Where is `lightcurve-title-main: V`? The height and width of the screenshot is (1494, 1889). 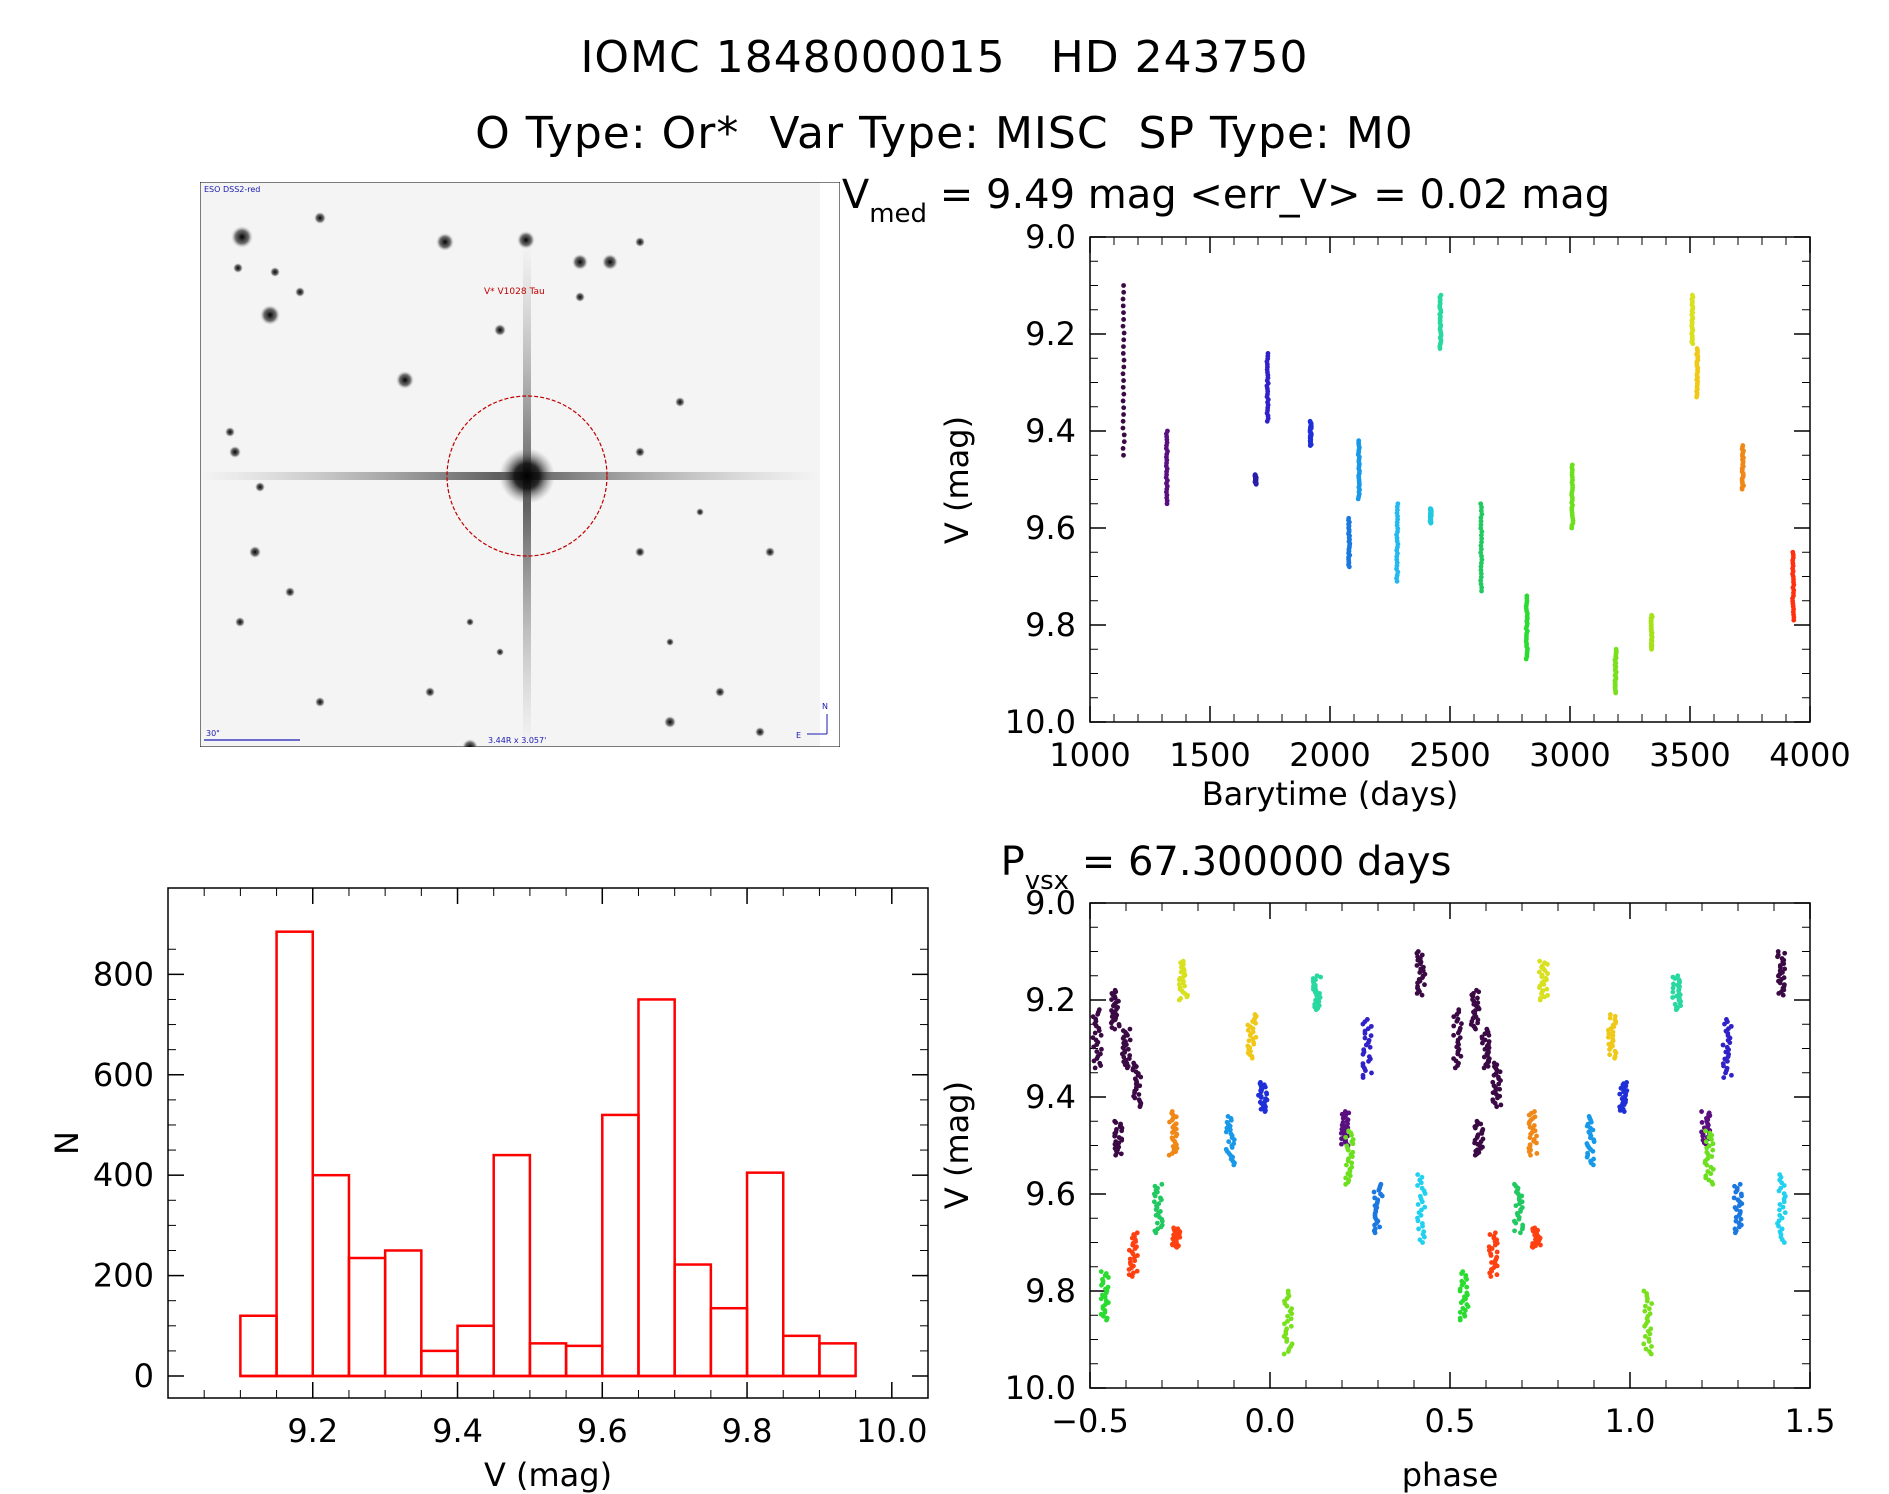 lightcurve-title-main: V is located at coordinates (856, 195).